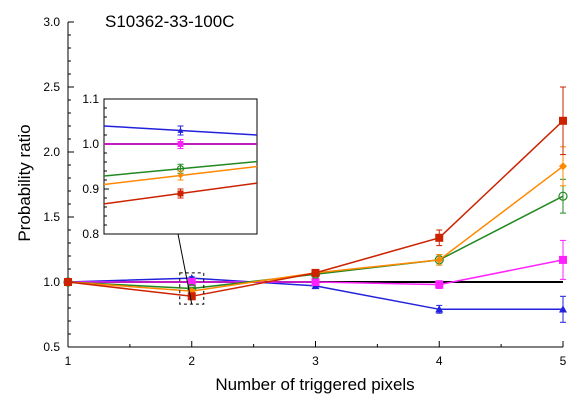 This screenshot has height=411, width=581. What do you see at coordinates (90, 189) in the screenshot?
I see `inset-tick-label: 0.9` at bounding box center [90, 189].